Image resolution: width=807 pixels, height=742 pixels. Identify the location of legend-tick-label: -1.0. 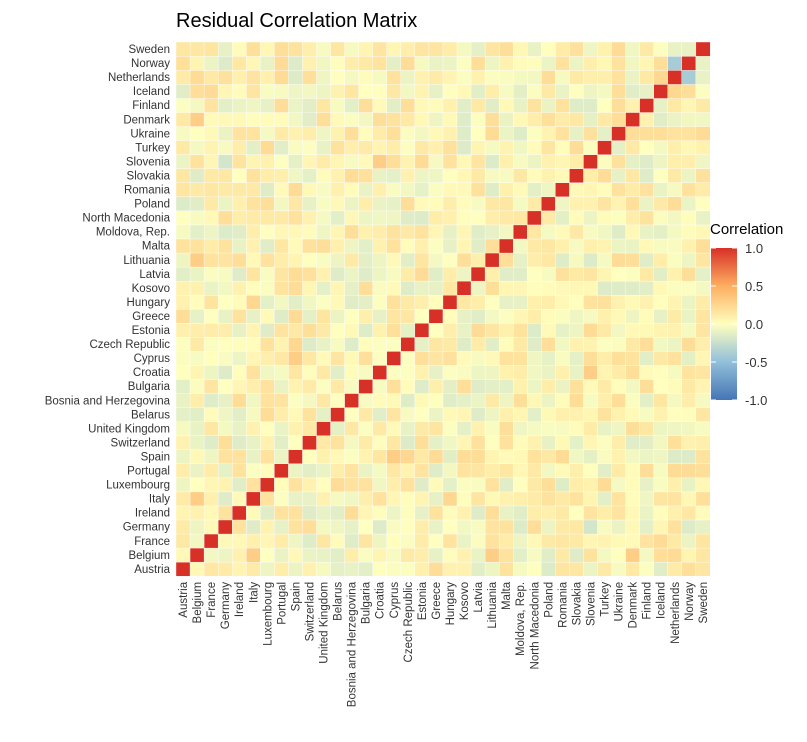
(756, 400).